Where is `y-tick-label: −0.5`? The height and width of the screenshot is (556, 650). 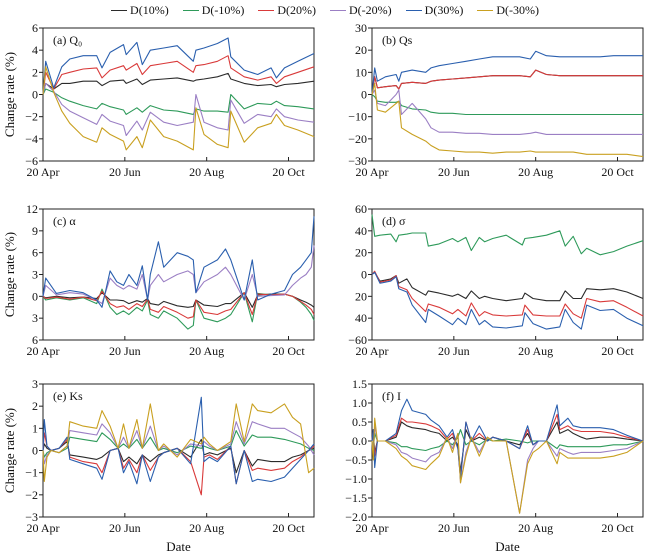
y-tick-label: −0.5 is located at coordinates (356, 460).